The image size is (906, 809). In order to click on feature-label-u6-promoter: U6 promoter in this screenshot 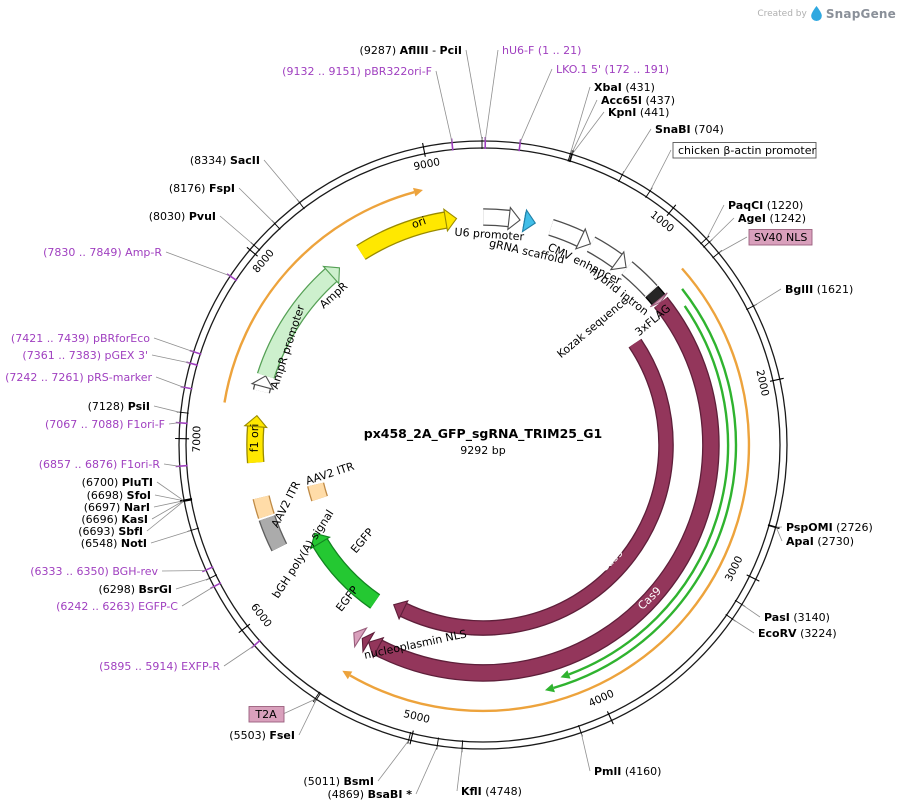, I will do `click(489, 235)`.